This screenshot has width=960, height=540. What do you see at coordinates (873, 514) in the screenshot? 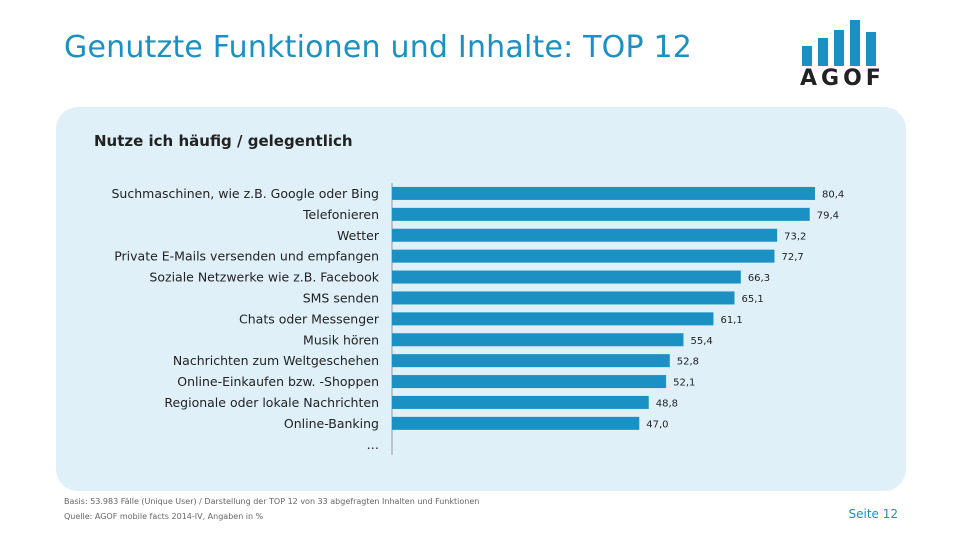
I see `page-number: Seite 12` at bounding box center [873, 514].